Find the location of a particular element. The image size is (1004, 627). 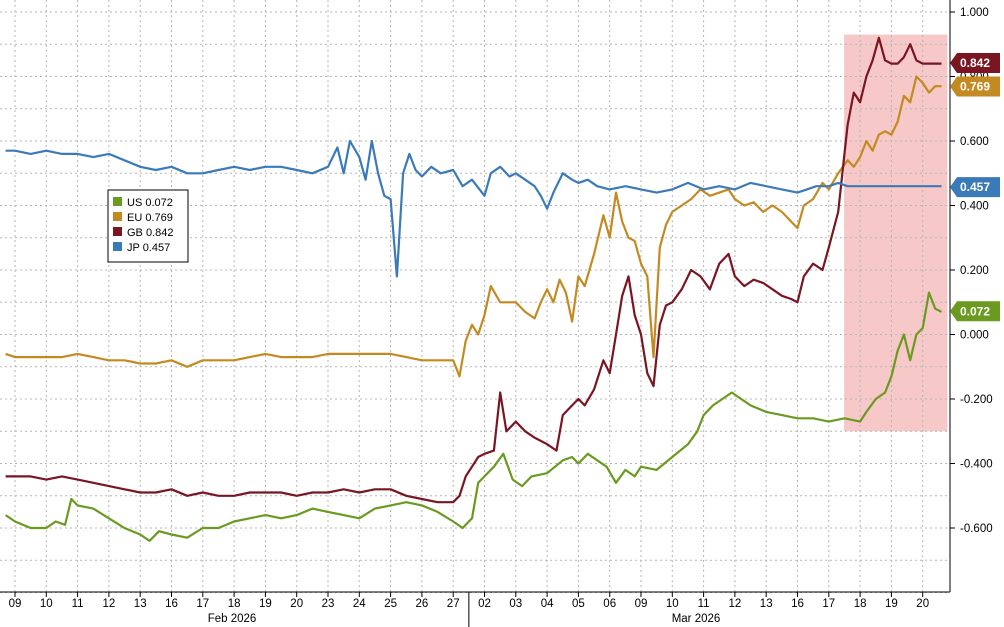

y-tick-label: -0.200 is located at coordinates (976, 400).